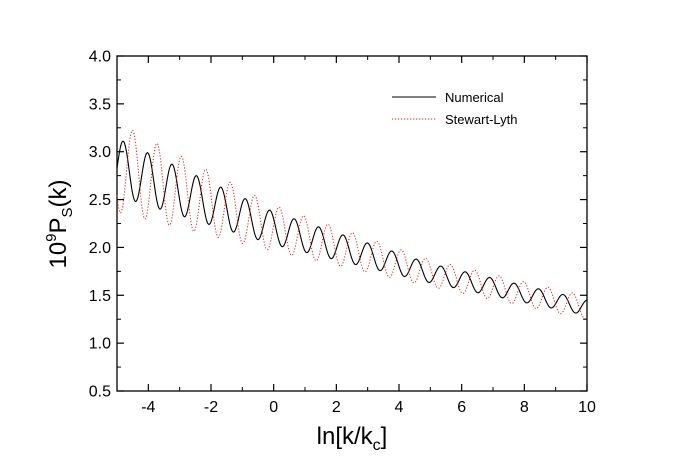  I want to click on y-axis-title-main: P, so click(58, 225).